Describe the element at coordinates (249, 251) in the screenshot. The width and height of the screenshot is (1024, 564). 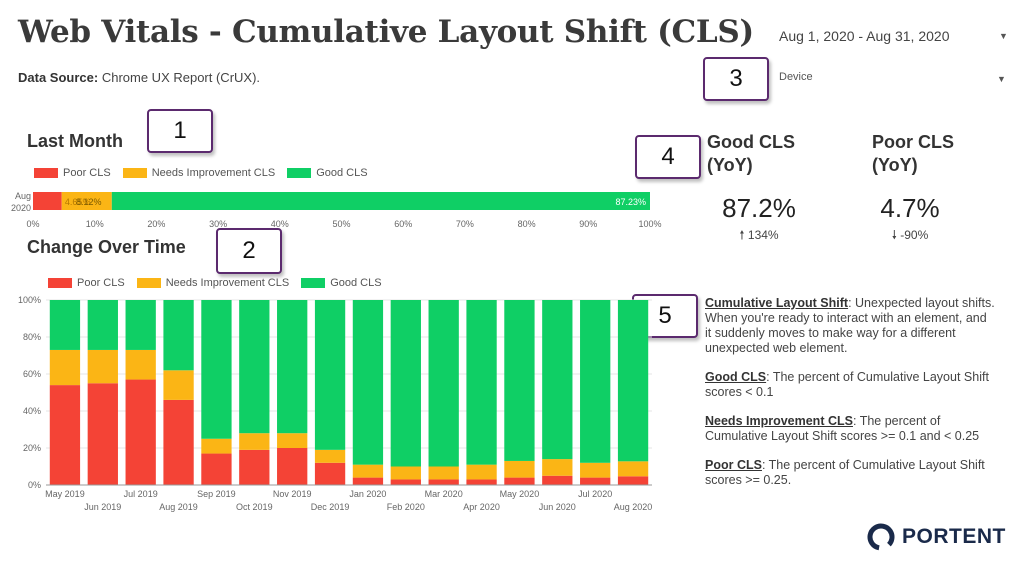
I see `callout-2: 2` at that location.